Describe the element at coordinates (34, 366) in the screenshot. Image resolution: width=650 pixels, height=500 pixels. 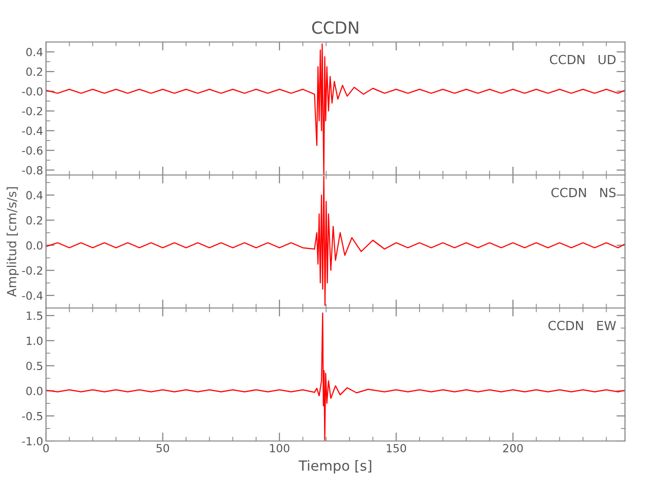
I see `y-tick-label: 0.5` at that location.